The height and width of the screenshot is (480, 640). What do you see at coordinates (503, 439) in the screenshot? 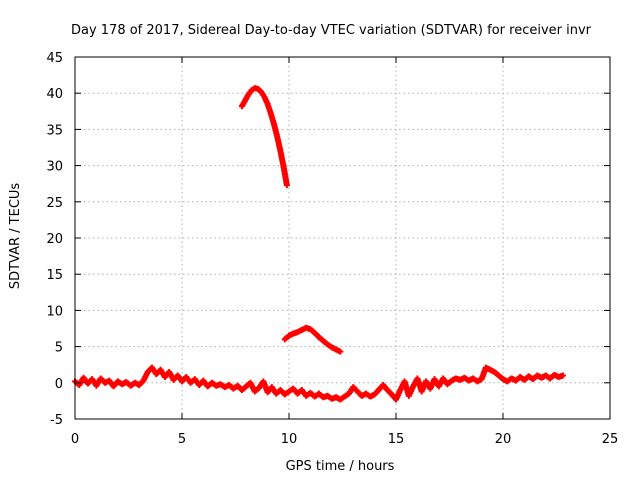
I see `x-tick-label: 20` at bounding box center [503, 439].